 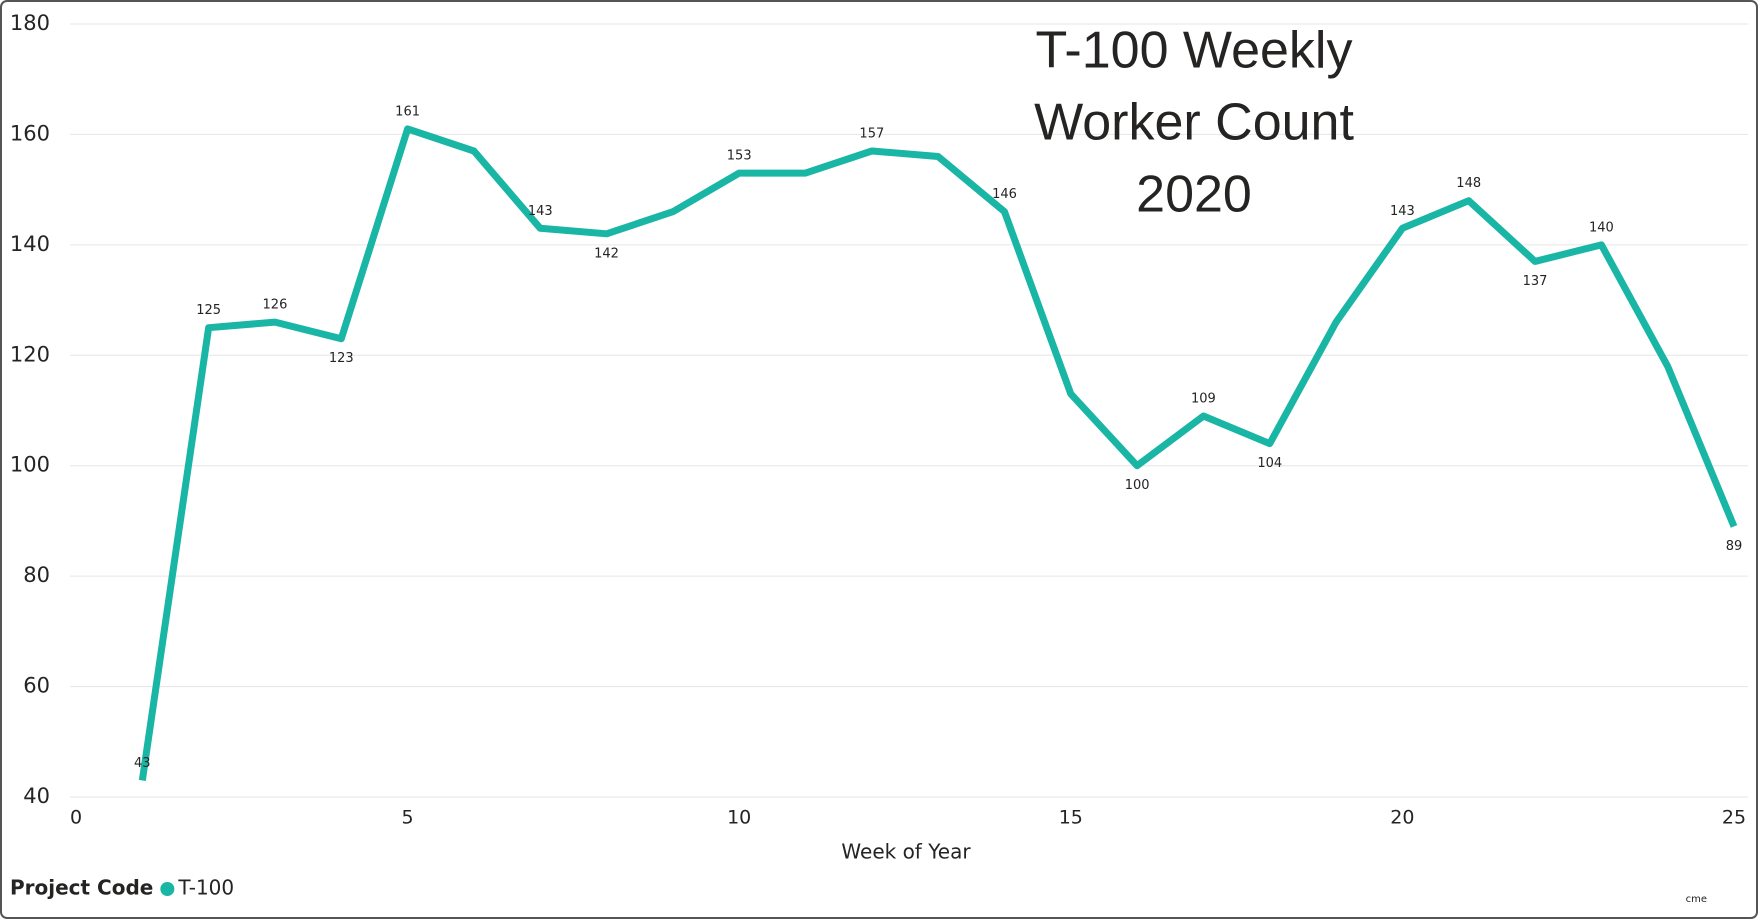 What do you see at coordinates (408, 818) in the screenshot?
I see `x-tick-label: 5` at bounding box center [408, 818].